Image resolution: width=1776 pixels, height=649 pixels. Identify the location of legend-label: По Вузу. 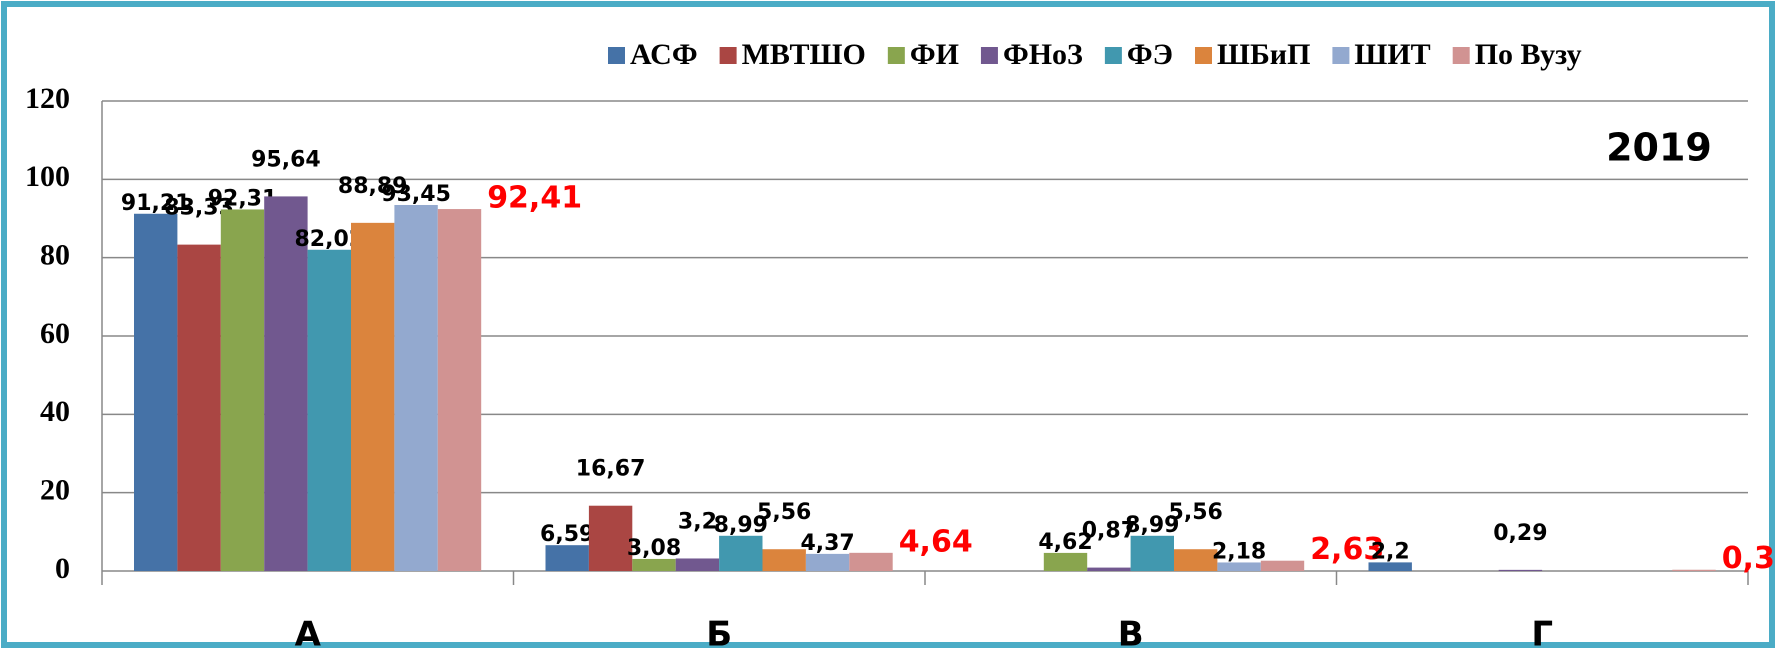
(1528, 54).